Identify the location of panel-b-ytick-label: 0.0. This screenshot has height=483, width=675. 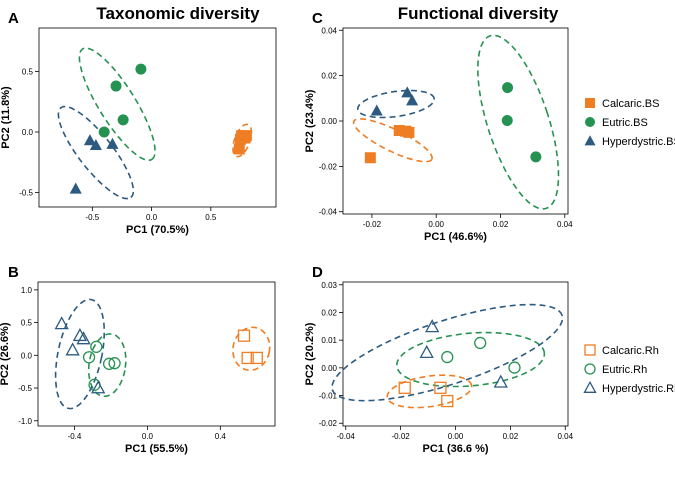
(27, 355).